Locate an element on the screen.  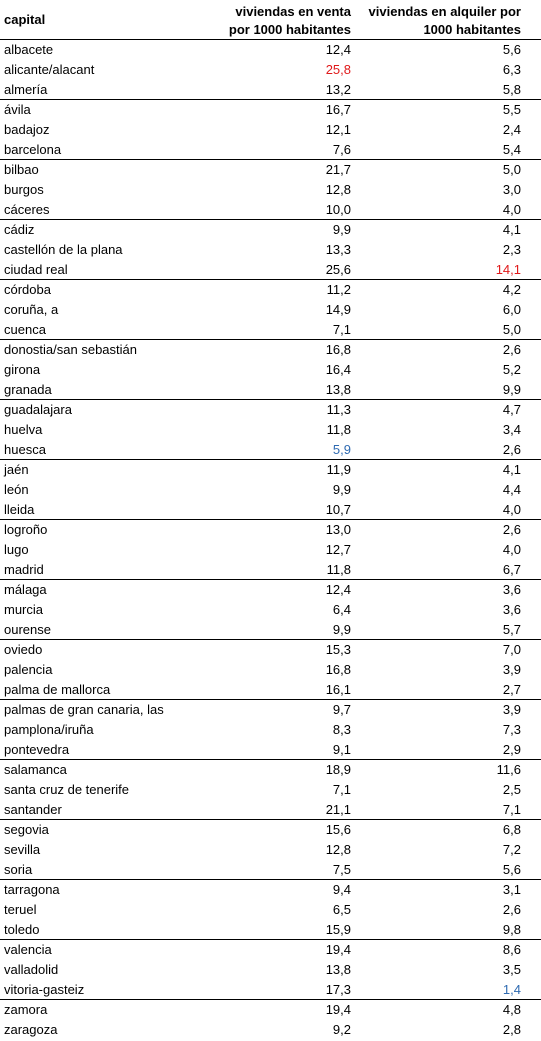
cell-capital: lleida is located at coordinates (19, 509).